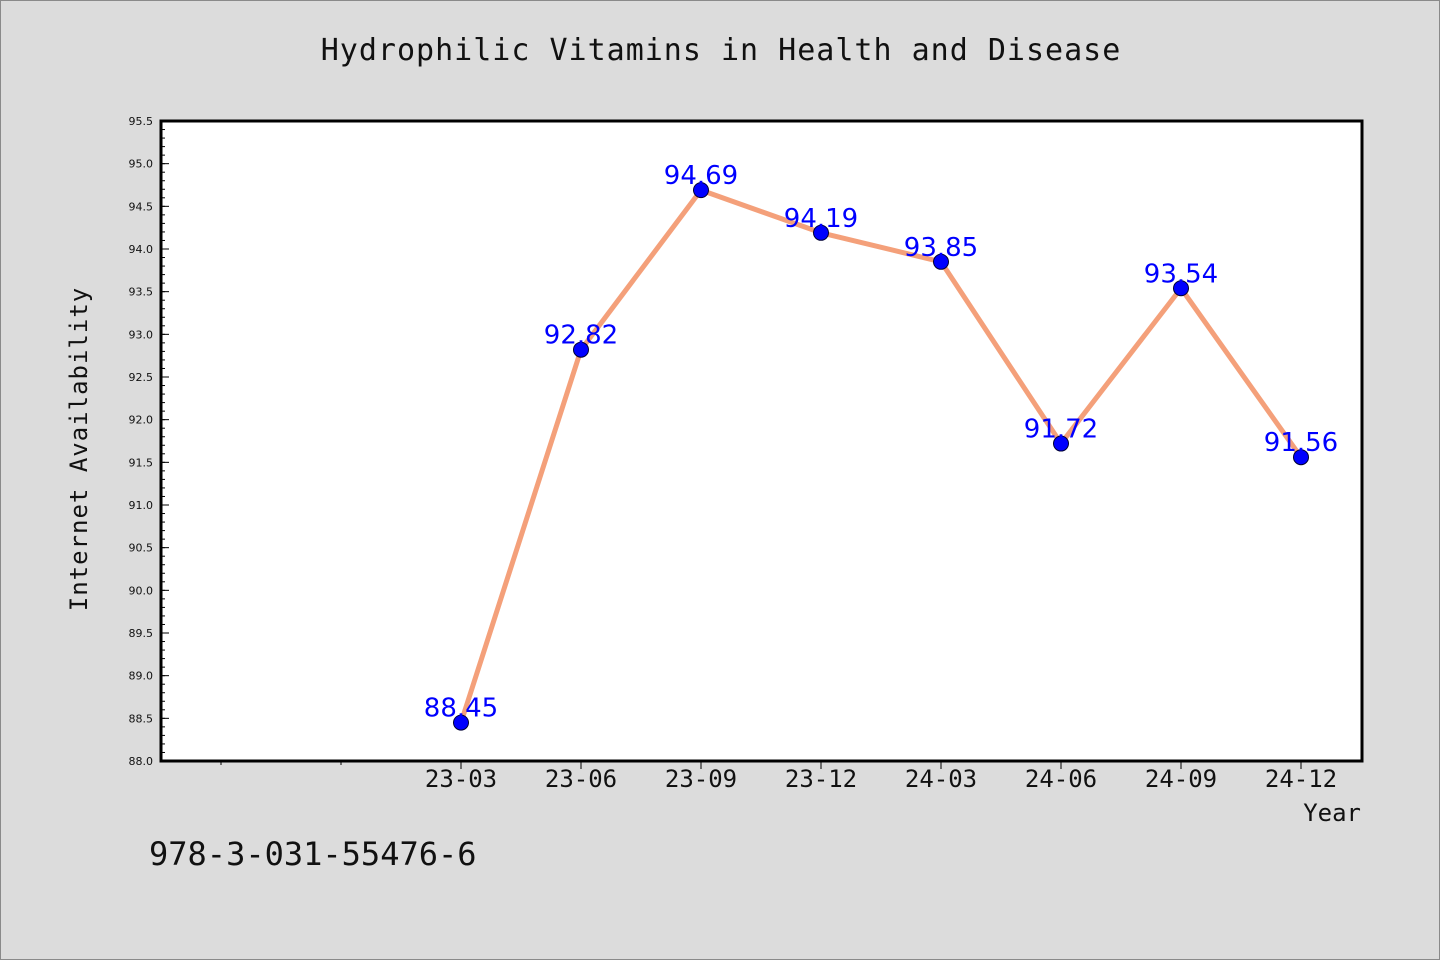  I want to click on y-tick-label: 93.0, so click(141, 334).